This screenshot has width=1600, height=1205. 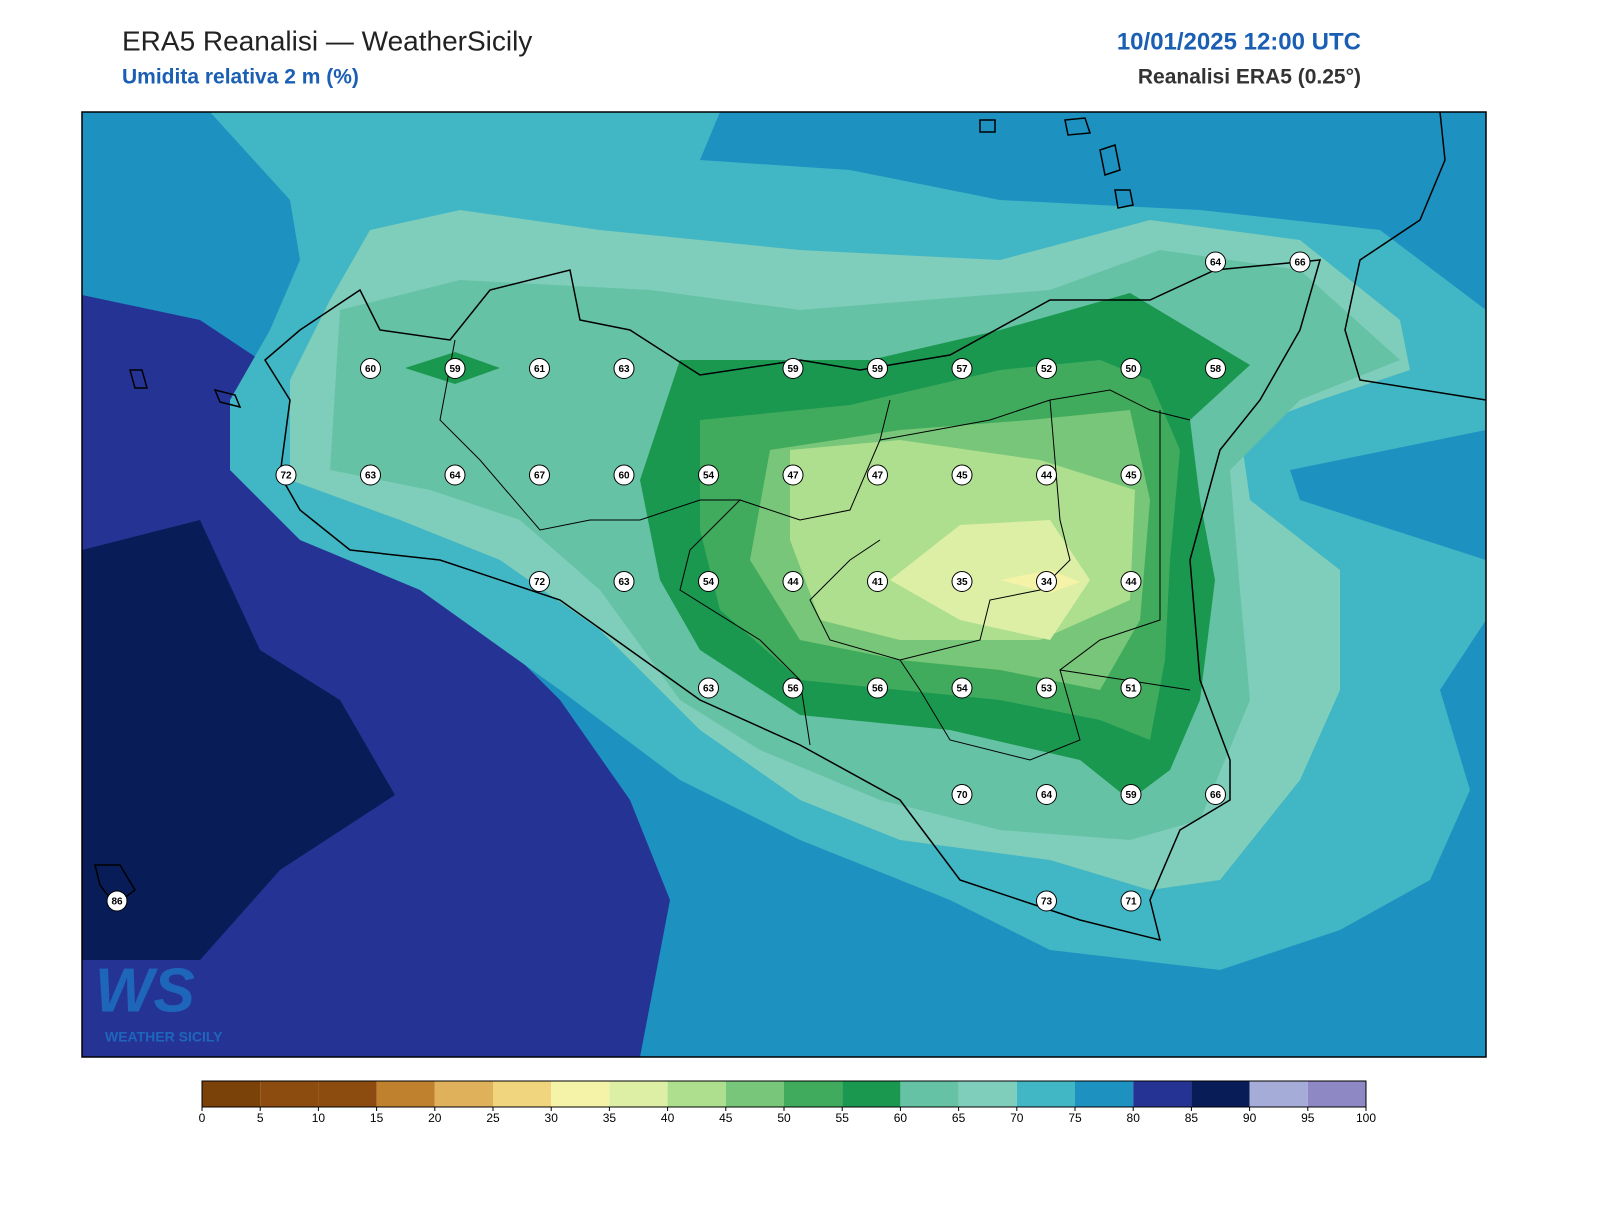 I want to click on colorbar-tick-label: 65, so click(x=959, y=1118).